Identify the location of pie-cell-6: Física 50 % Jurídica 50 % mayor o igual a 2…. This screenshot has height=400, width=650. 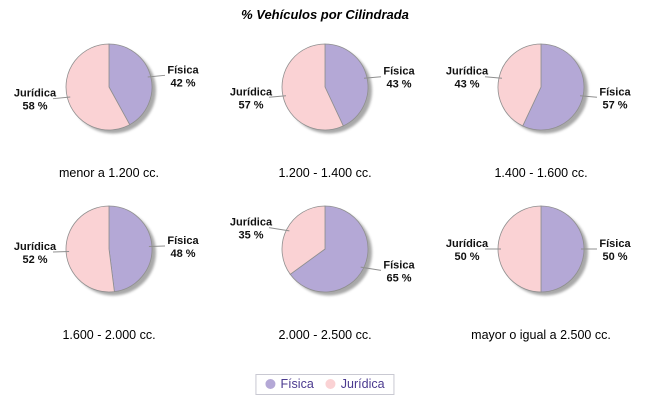
(541, 264).